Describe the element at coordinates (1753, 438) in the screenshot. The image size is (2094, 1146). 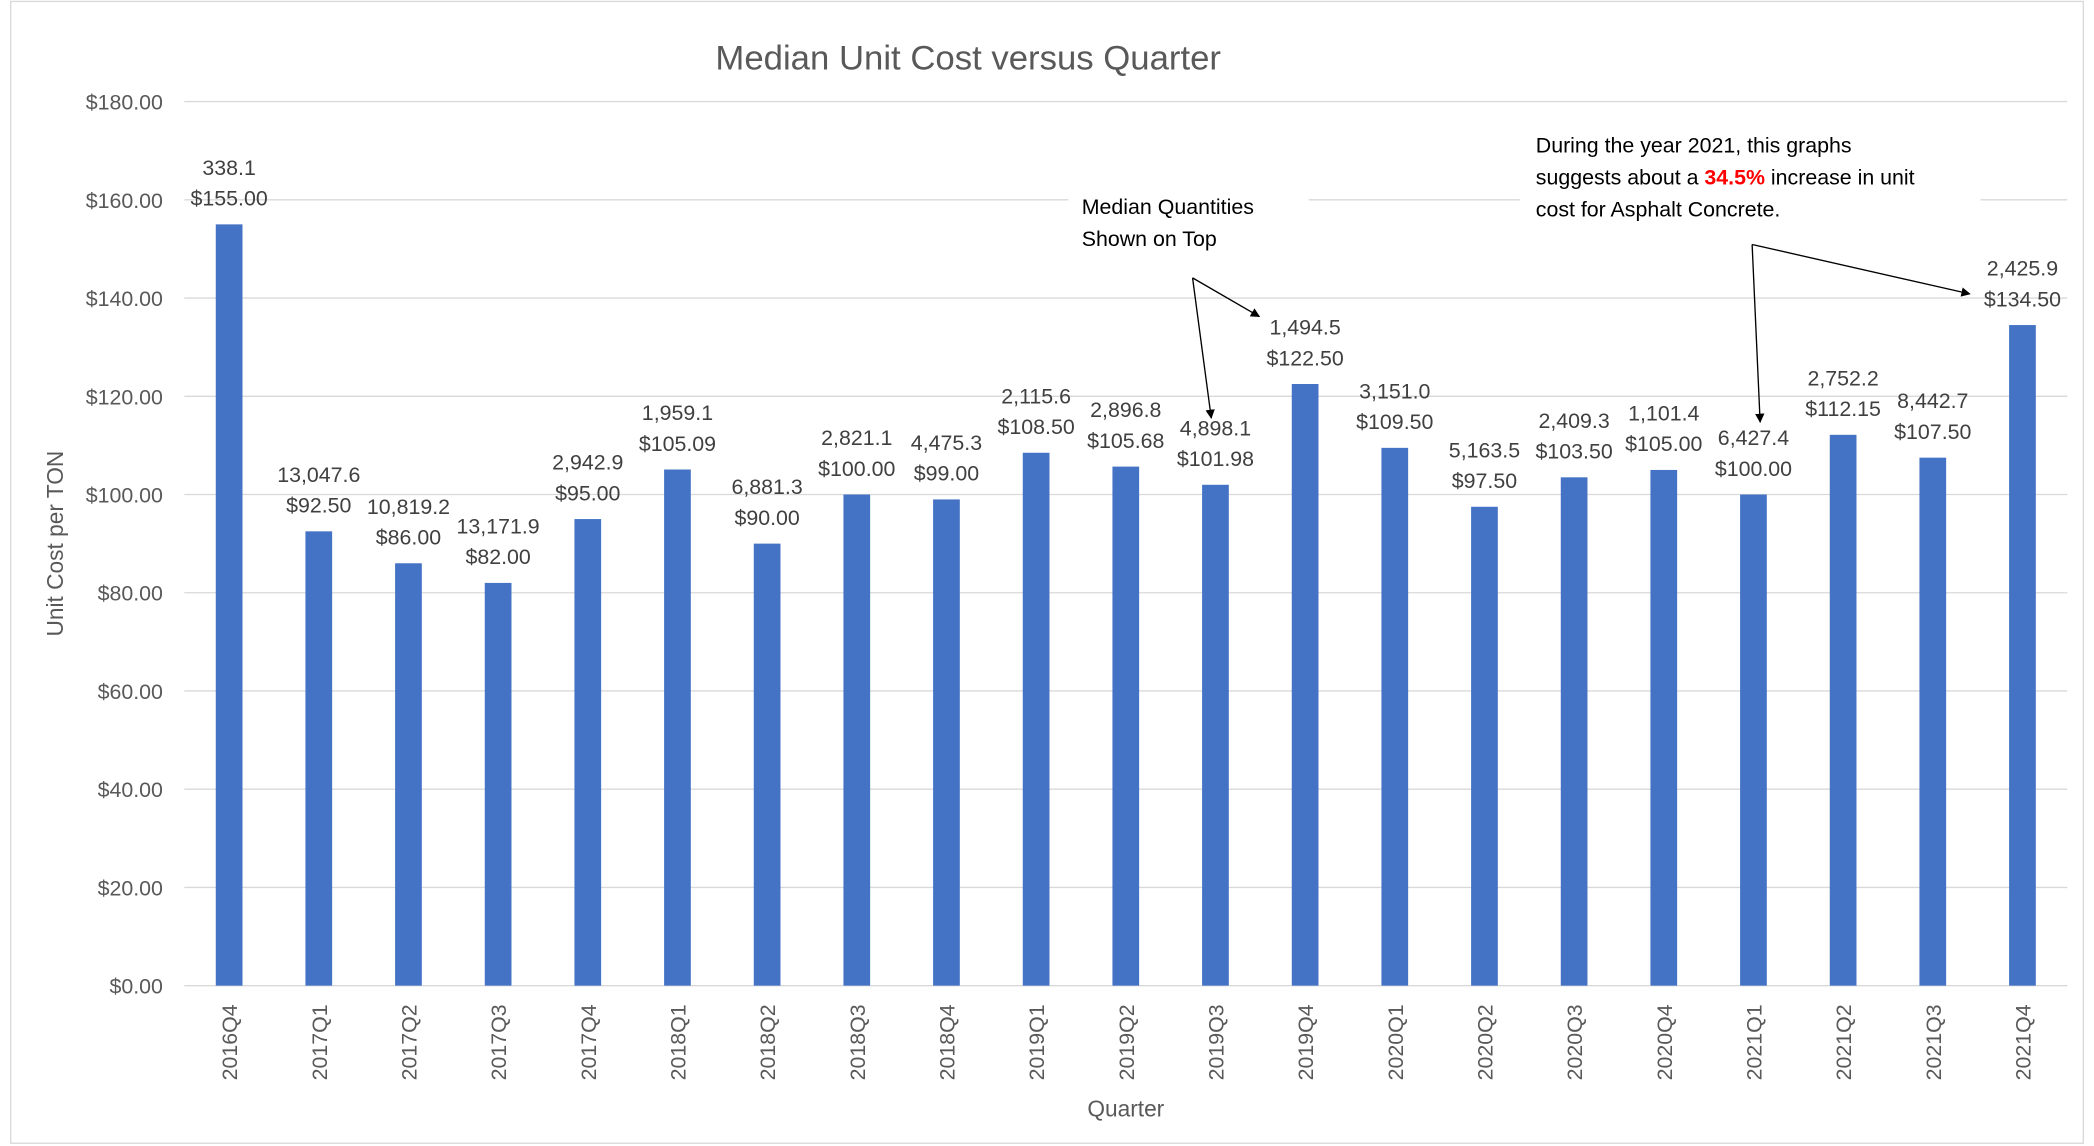
I see `quantity-label: 6,427.4` at that location.